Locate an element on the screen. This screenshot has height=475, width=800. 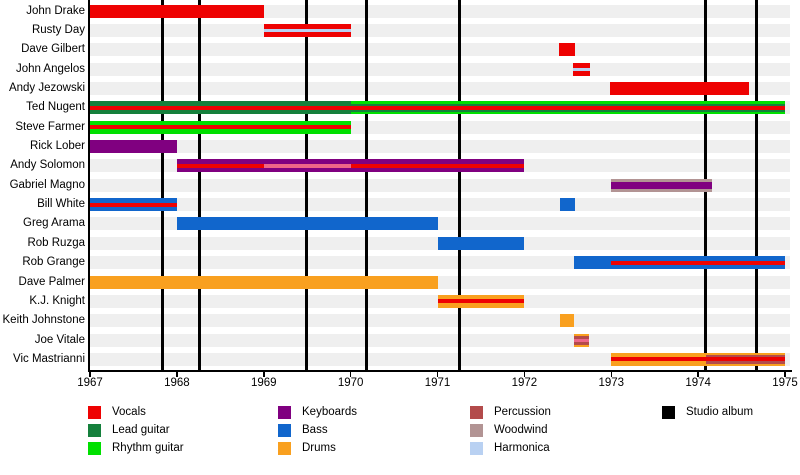
legend-label: Lead guitar is located at coordinates (141, 430).